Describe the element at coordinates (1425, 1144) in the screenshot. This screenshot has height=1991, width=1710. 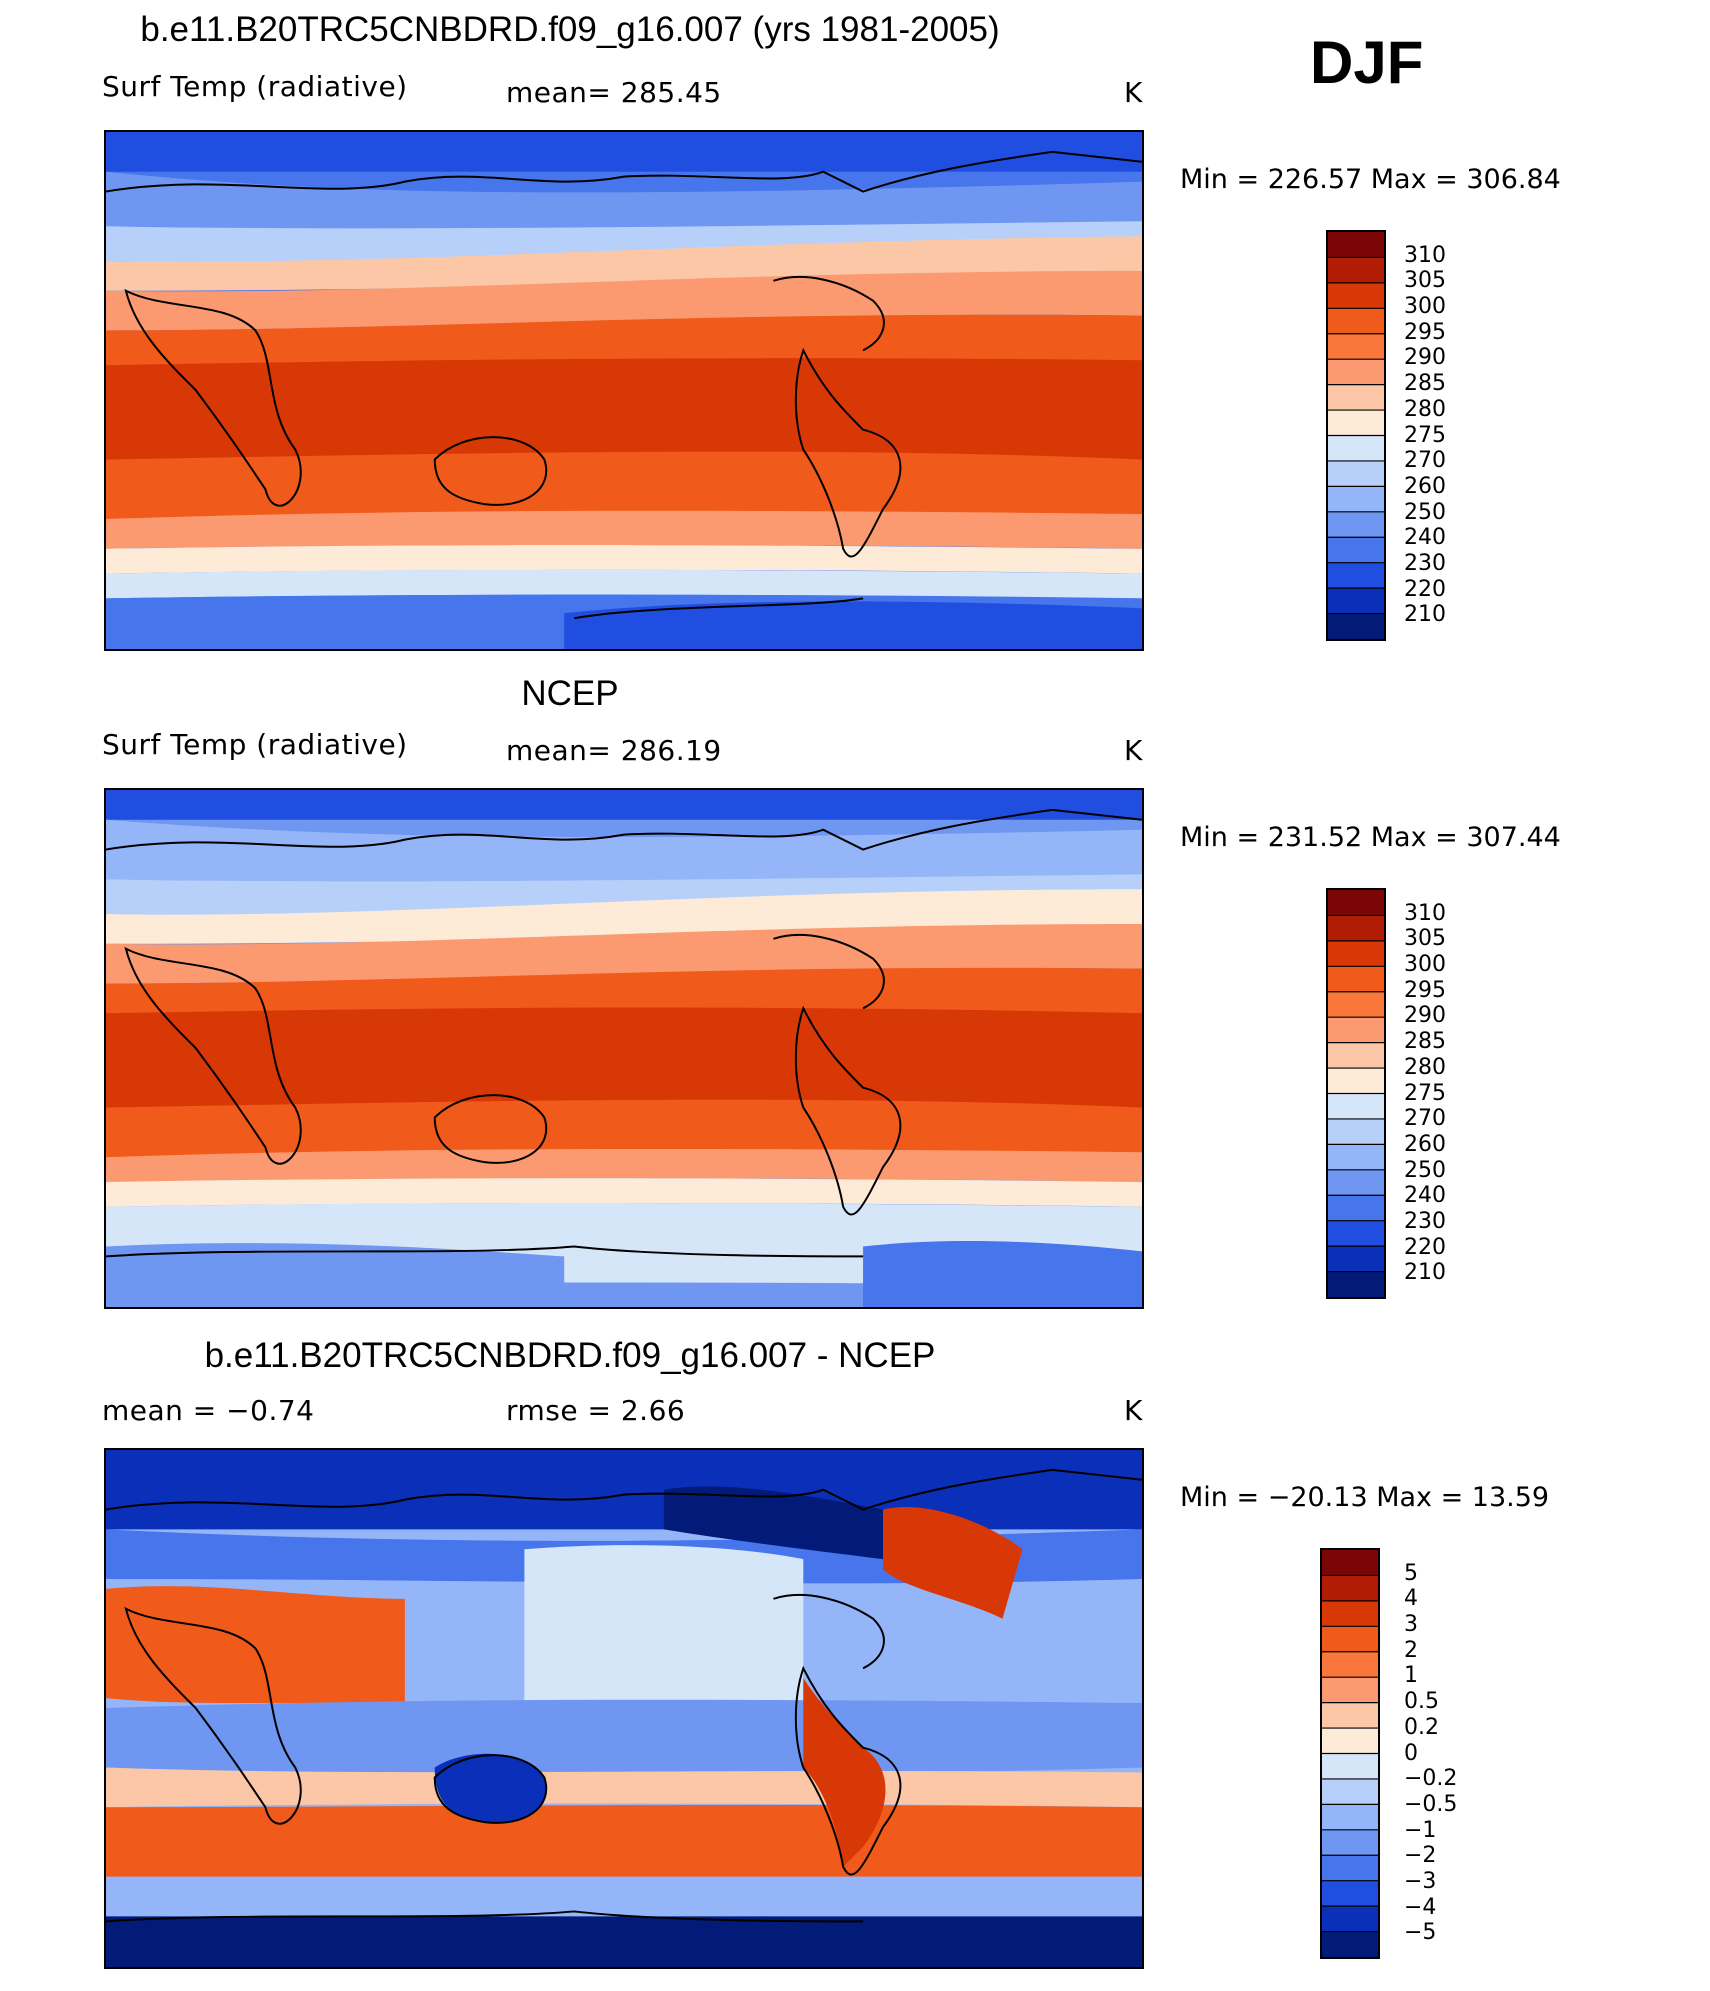
I see `panel-2-colorbar-tick-label: 260` at that location.